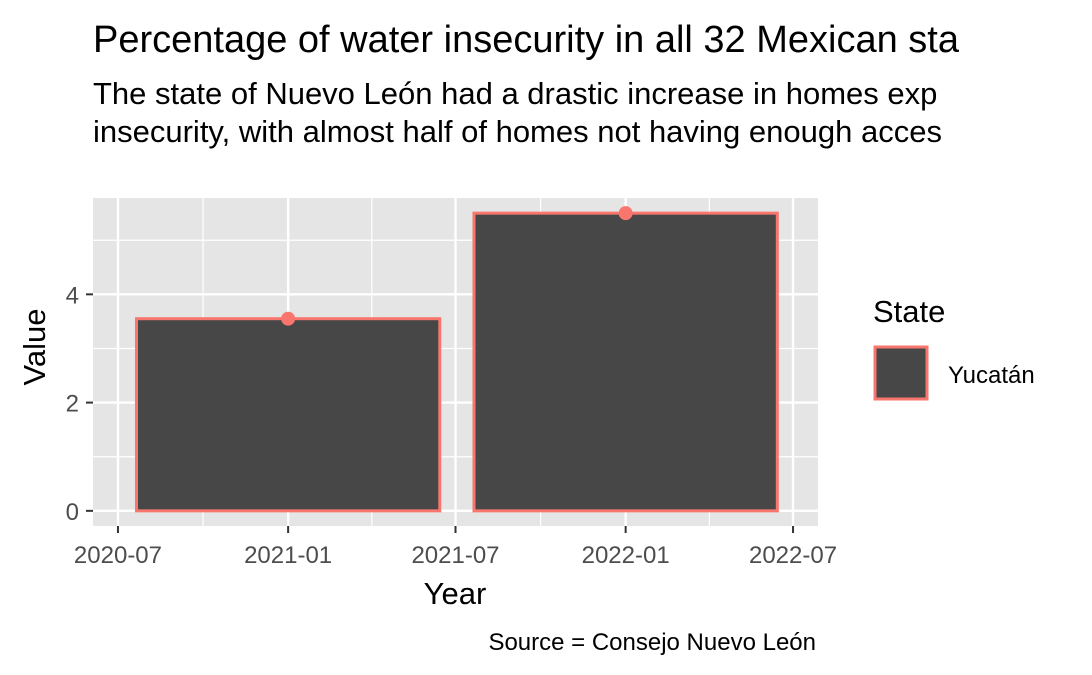  I want to click on x-tick-label: 2022-07, so click(793, 555).